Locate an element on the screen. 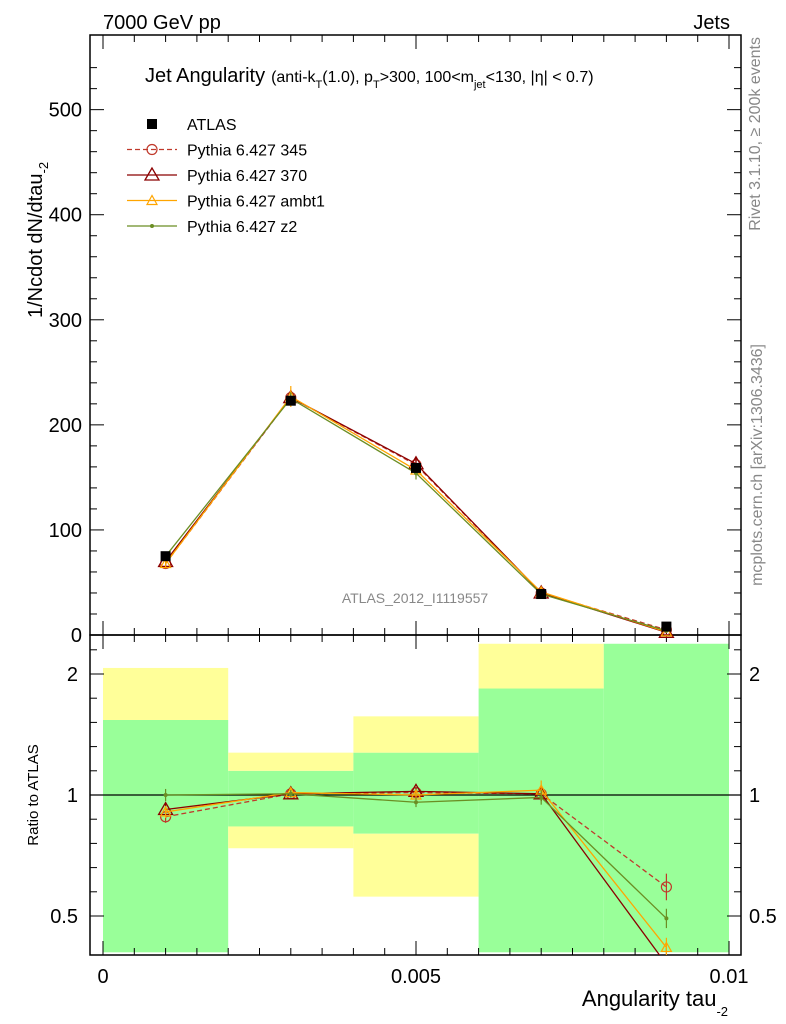  ratio-ytick-label-left: 0.5 is located at coordinates (64, 917).